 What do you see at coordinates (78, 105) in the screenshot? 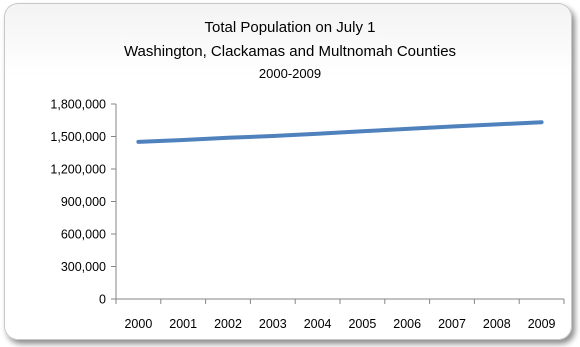
I see `y-tick-label: 1,800,000` at bounding box center [78, 105].